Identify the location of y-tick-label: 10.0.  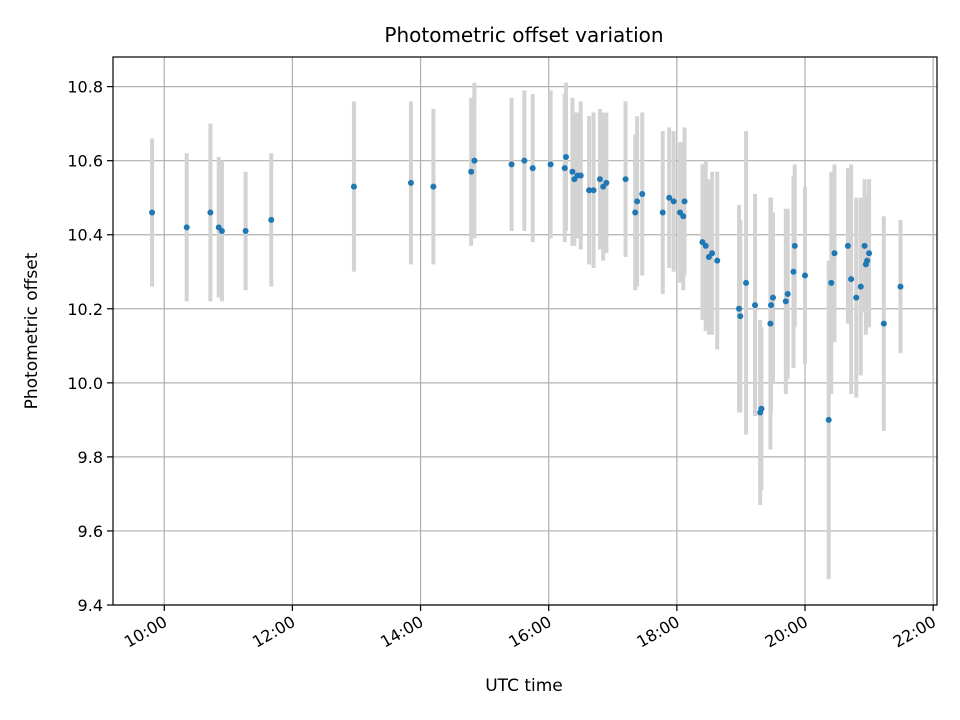
(85, 383).